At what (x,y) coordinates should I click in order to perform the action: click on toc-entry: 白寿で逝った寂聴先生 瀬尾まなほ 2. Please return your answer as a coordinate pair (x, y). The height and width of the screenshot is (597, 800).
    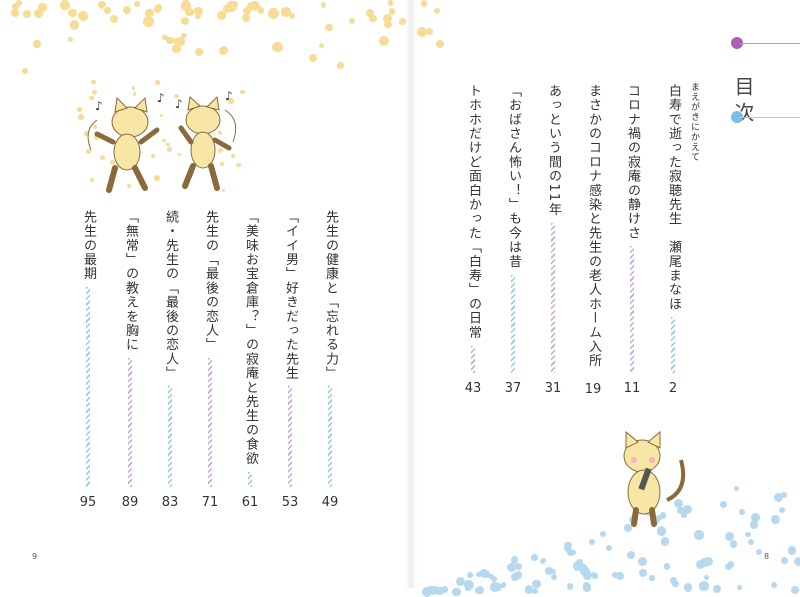
    Looking at the image, I should click on (673, 240).